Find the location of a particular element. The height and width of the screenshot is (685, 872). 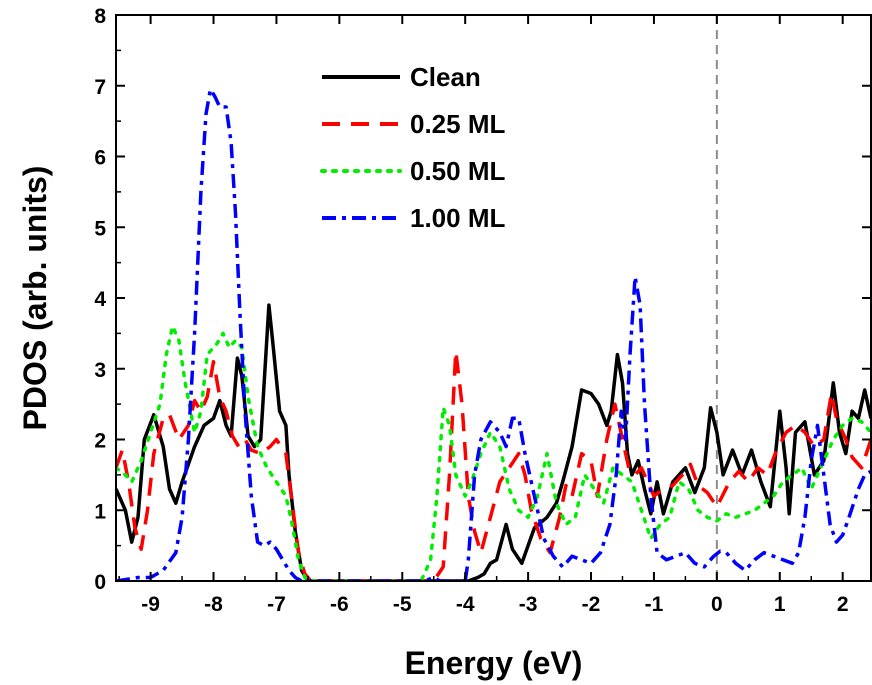

x-tick-label: 0 is located at coordinates (717, 604).